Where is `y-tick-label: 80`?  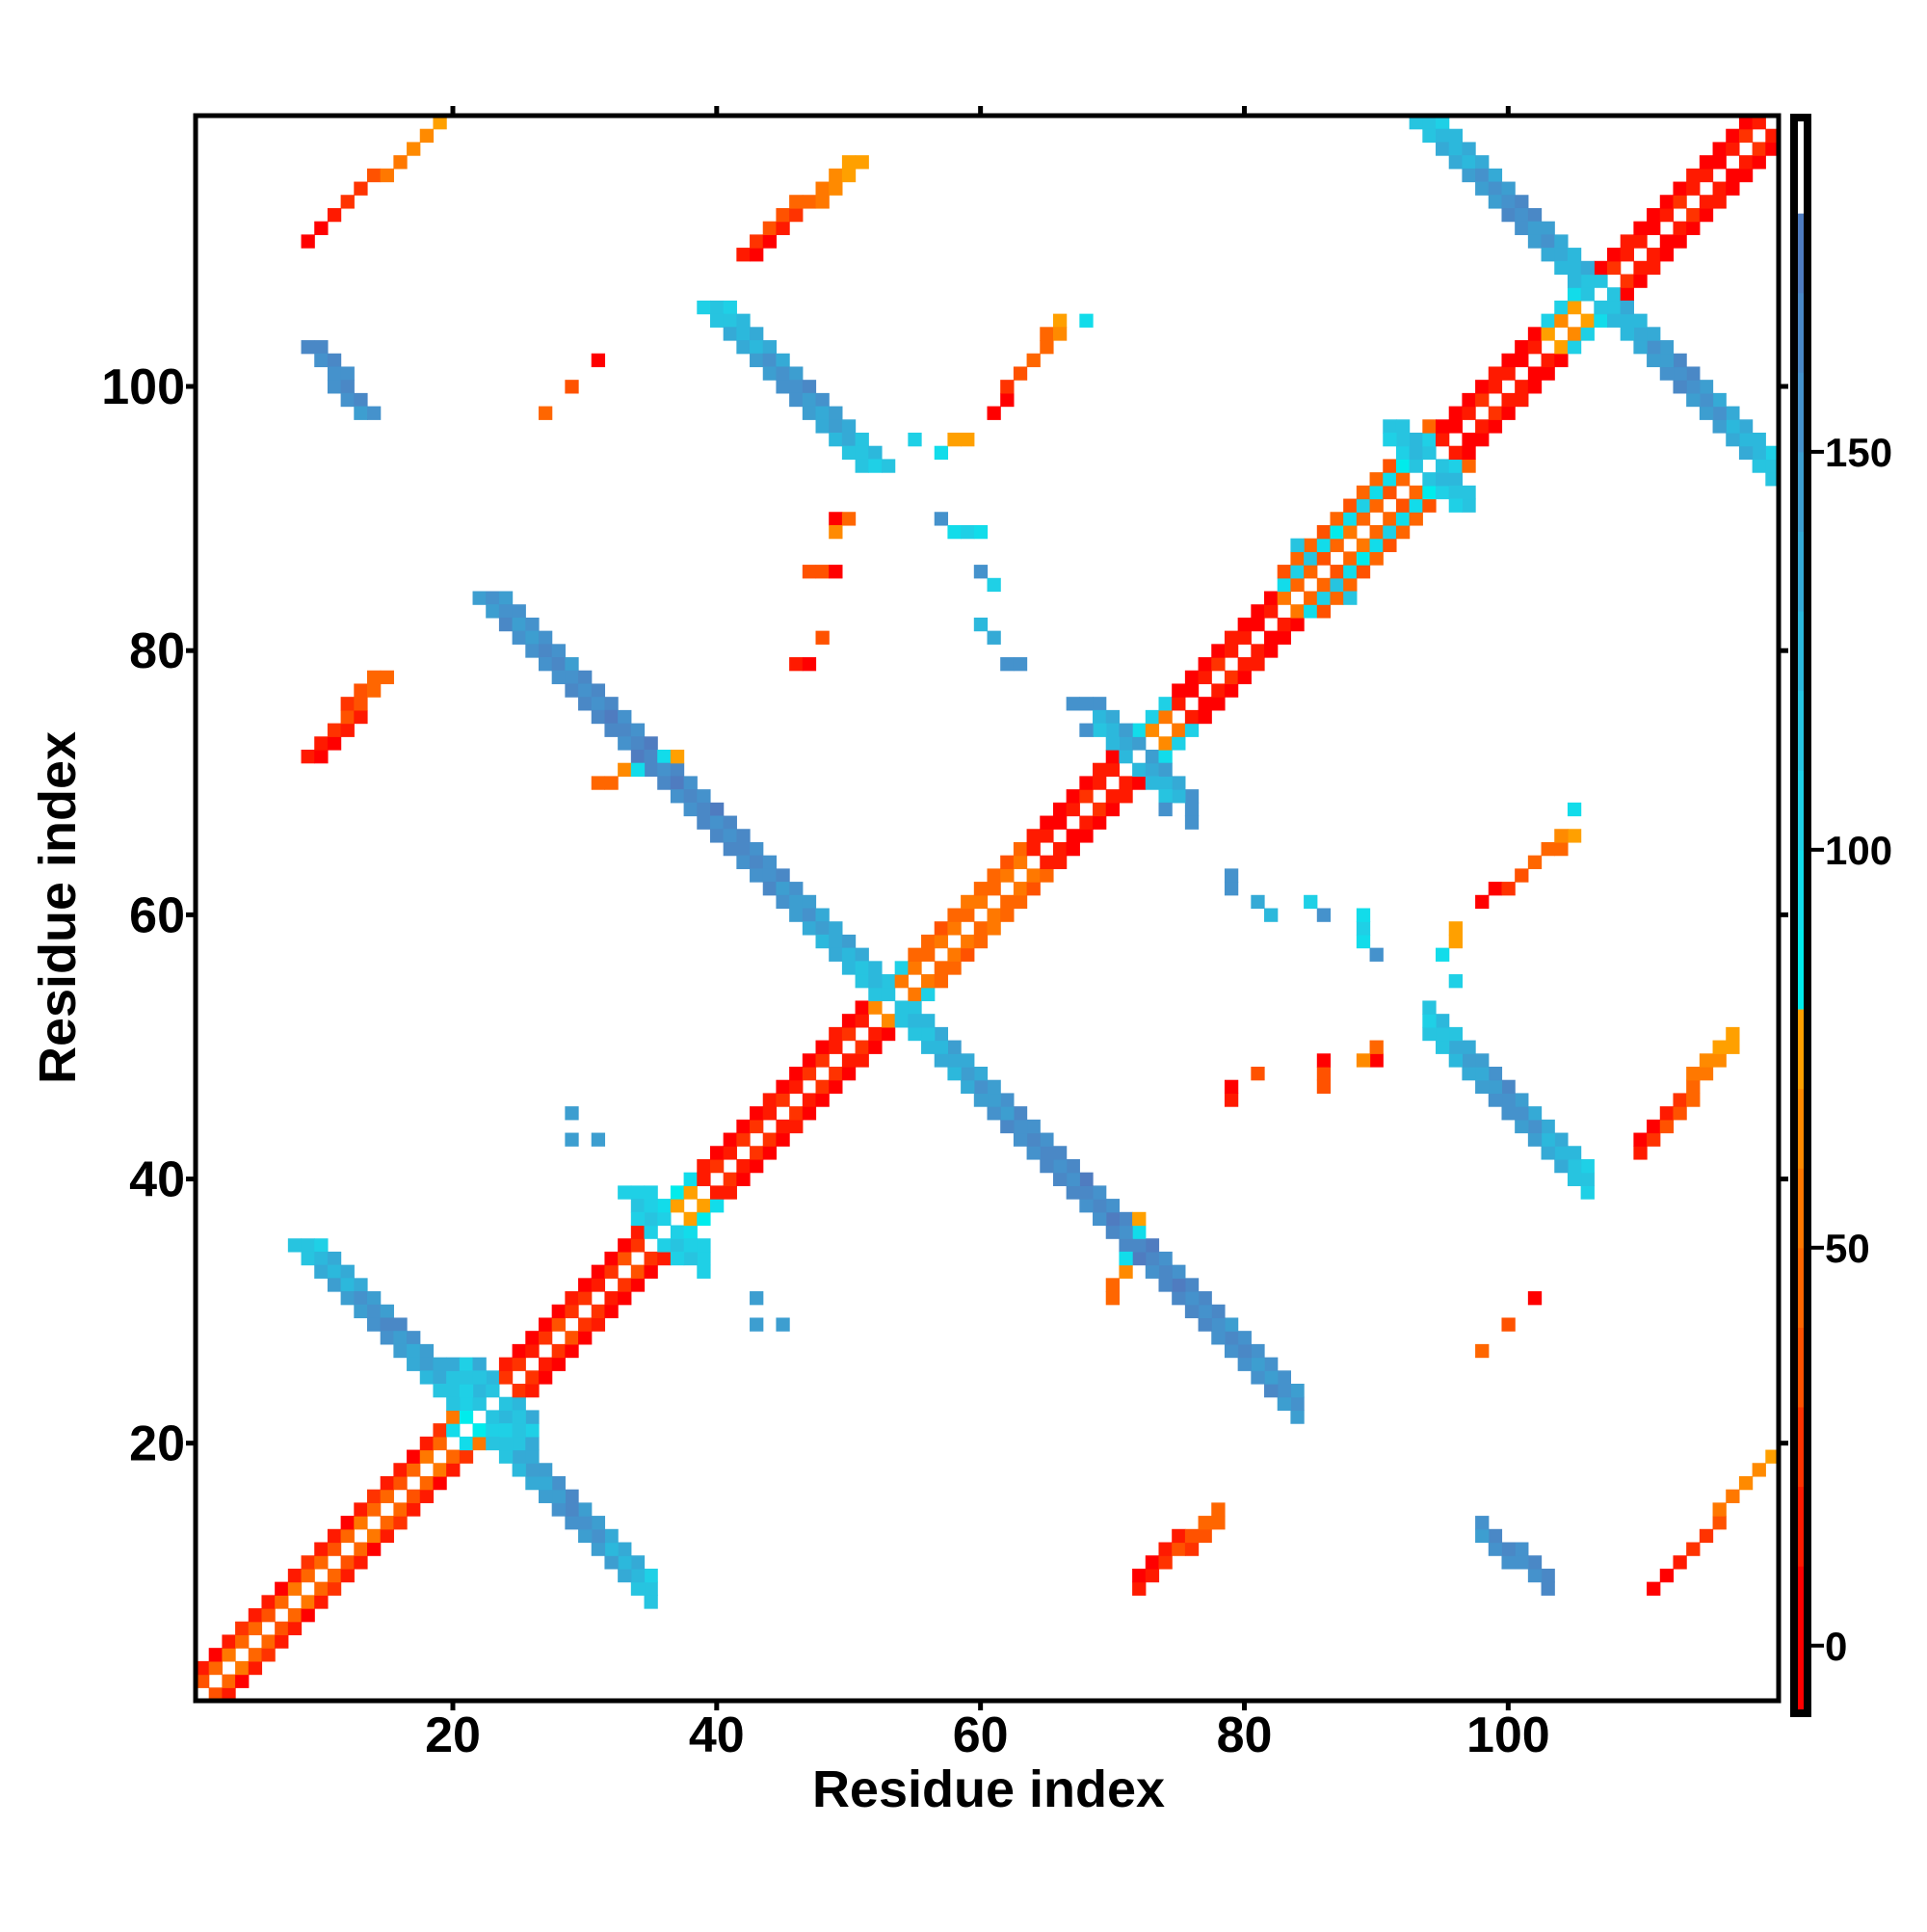
y-tick-label: 80 is located at coordinates (157, 651).